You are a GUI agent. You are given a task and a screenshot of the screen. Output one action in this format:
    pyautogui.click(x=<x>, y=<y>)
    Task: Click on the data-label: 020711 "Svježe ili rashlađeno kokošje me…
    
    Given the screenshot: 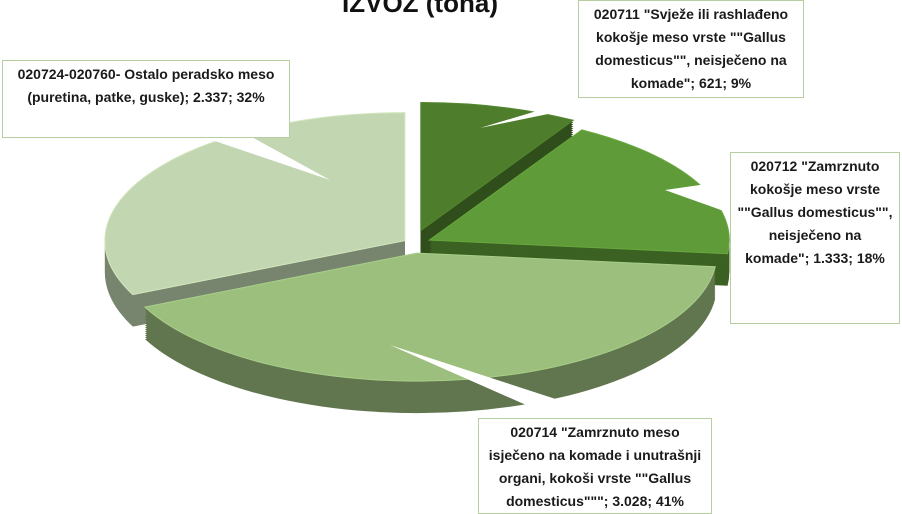 What is the action you would take?
    pyautogui.click(x=691, y=49)
    